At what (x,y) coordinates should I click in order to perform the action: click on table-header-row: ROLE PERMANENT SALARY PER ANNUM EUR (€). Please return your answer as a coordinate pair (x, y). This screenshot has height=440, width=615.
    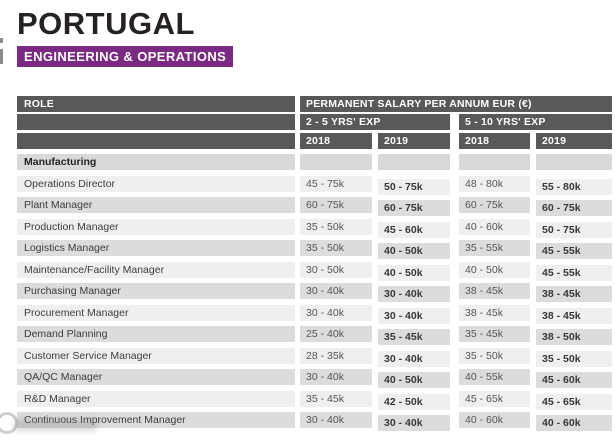
    Looking at the image, I should click on (314, 104).